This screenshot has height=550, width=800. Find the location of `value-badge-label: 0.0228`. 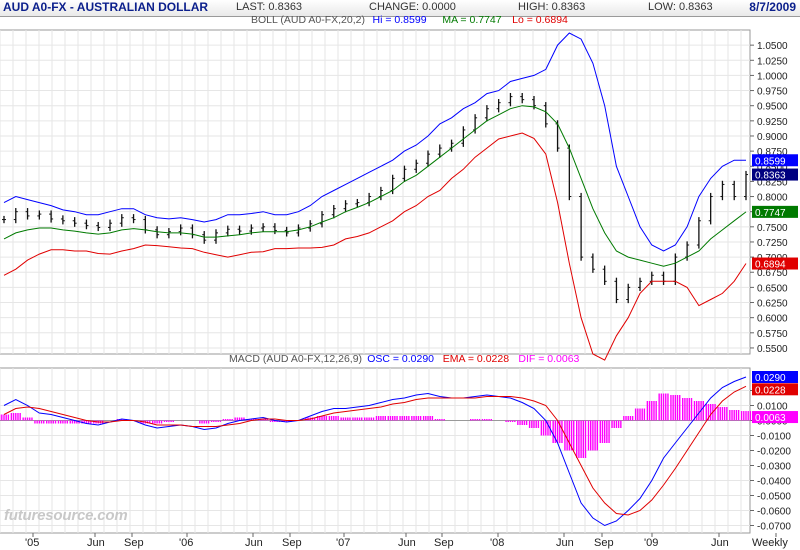

value-badge-label: 0.0228 is located at coordinates (770, 390).